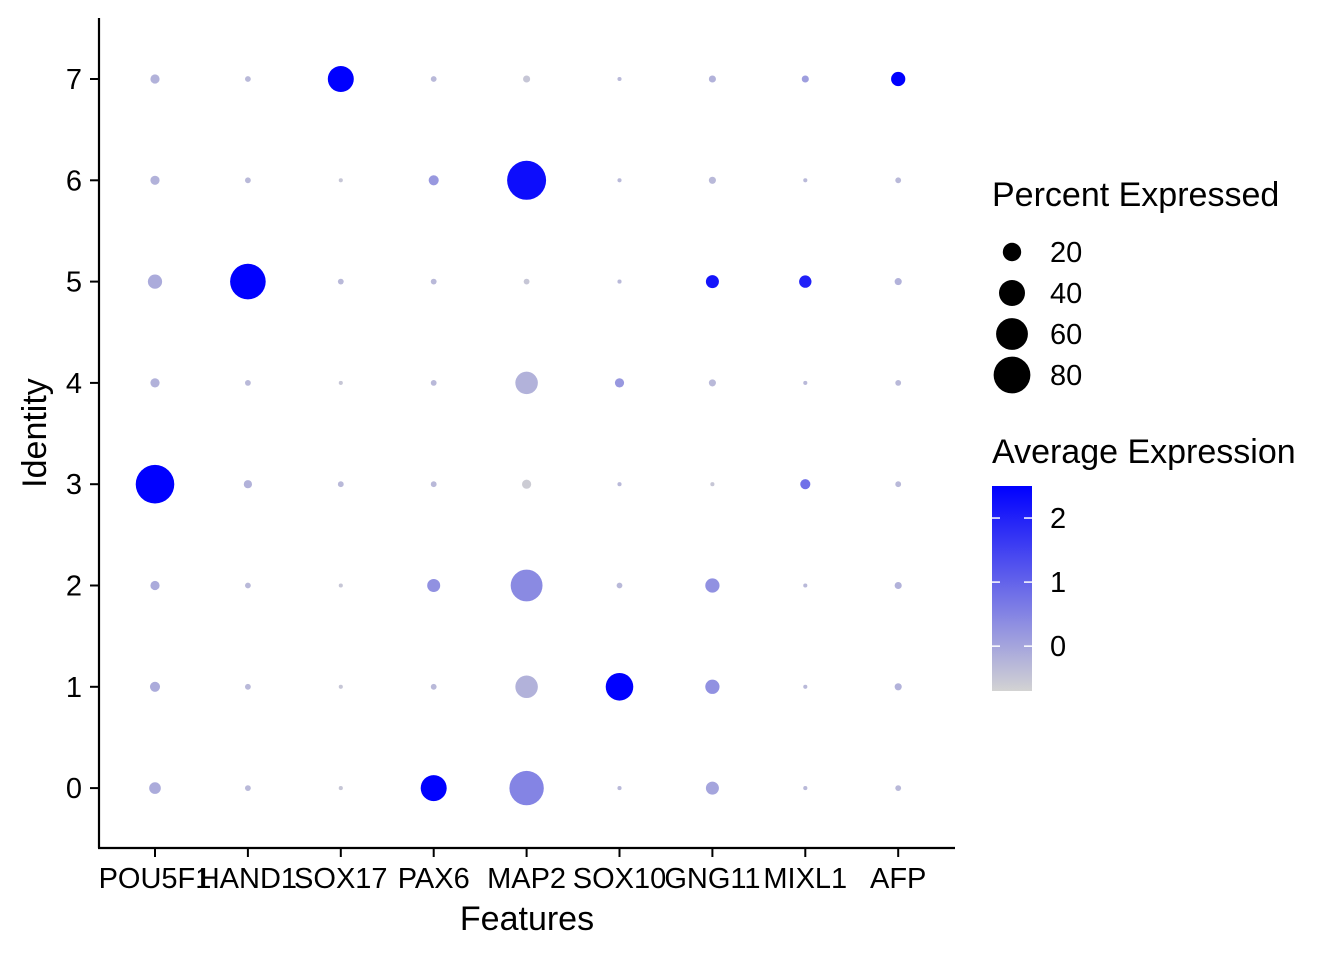 This screenshot has height=960, width=1344. I want to click on size-legend-label: 80, so click(1066, 376).